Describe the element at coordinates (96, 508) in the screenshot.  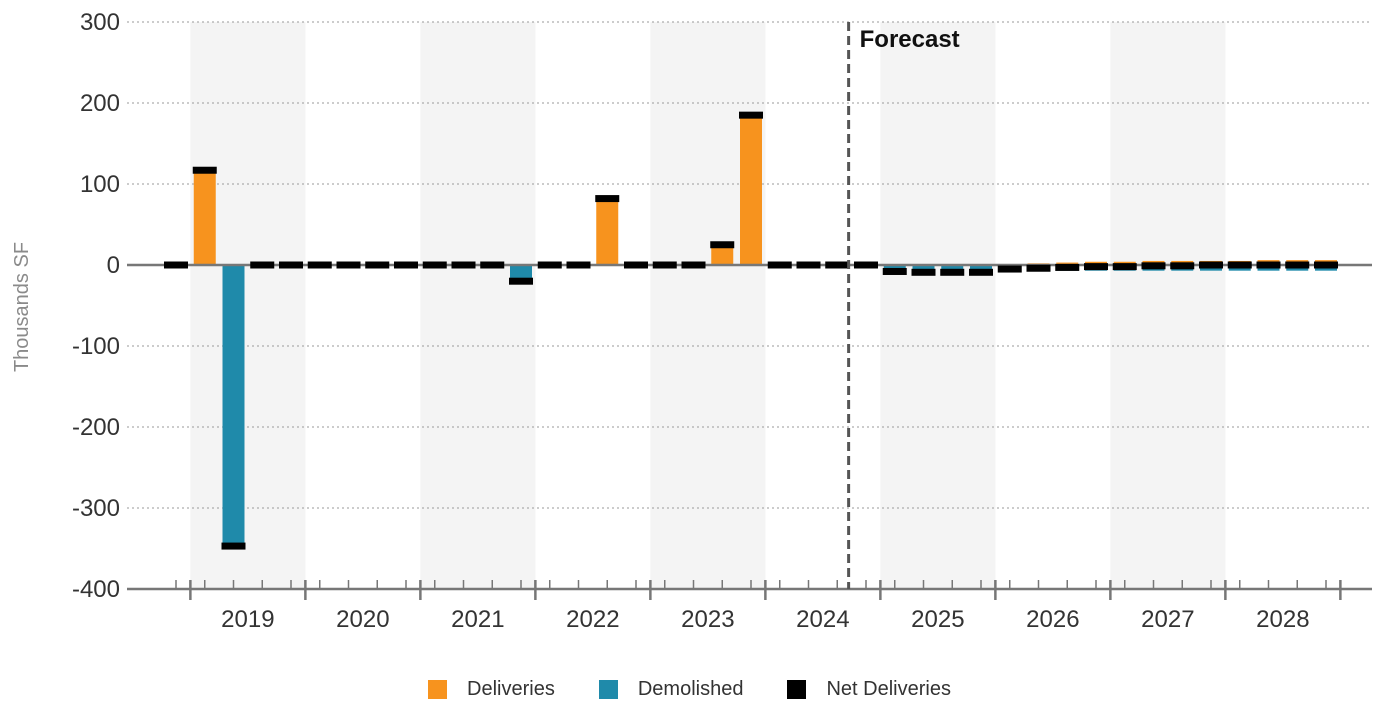
I see `y-tick-label: -300` at that location.